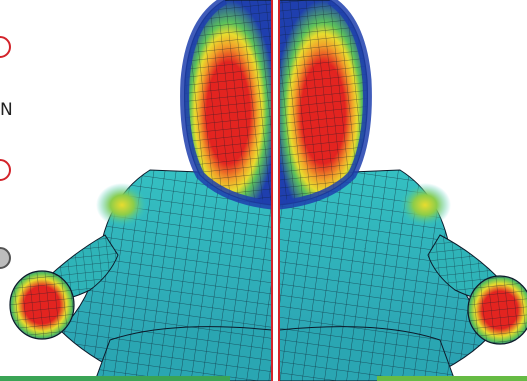 This screenshot has height=381, width=527. Describe the element at coordinates (452, 378) in the screenshot. I see `accent-bar-right` at that location.